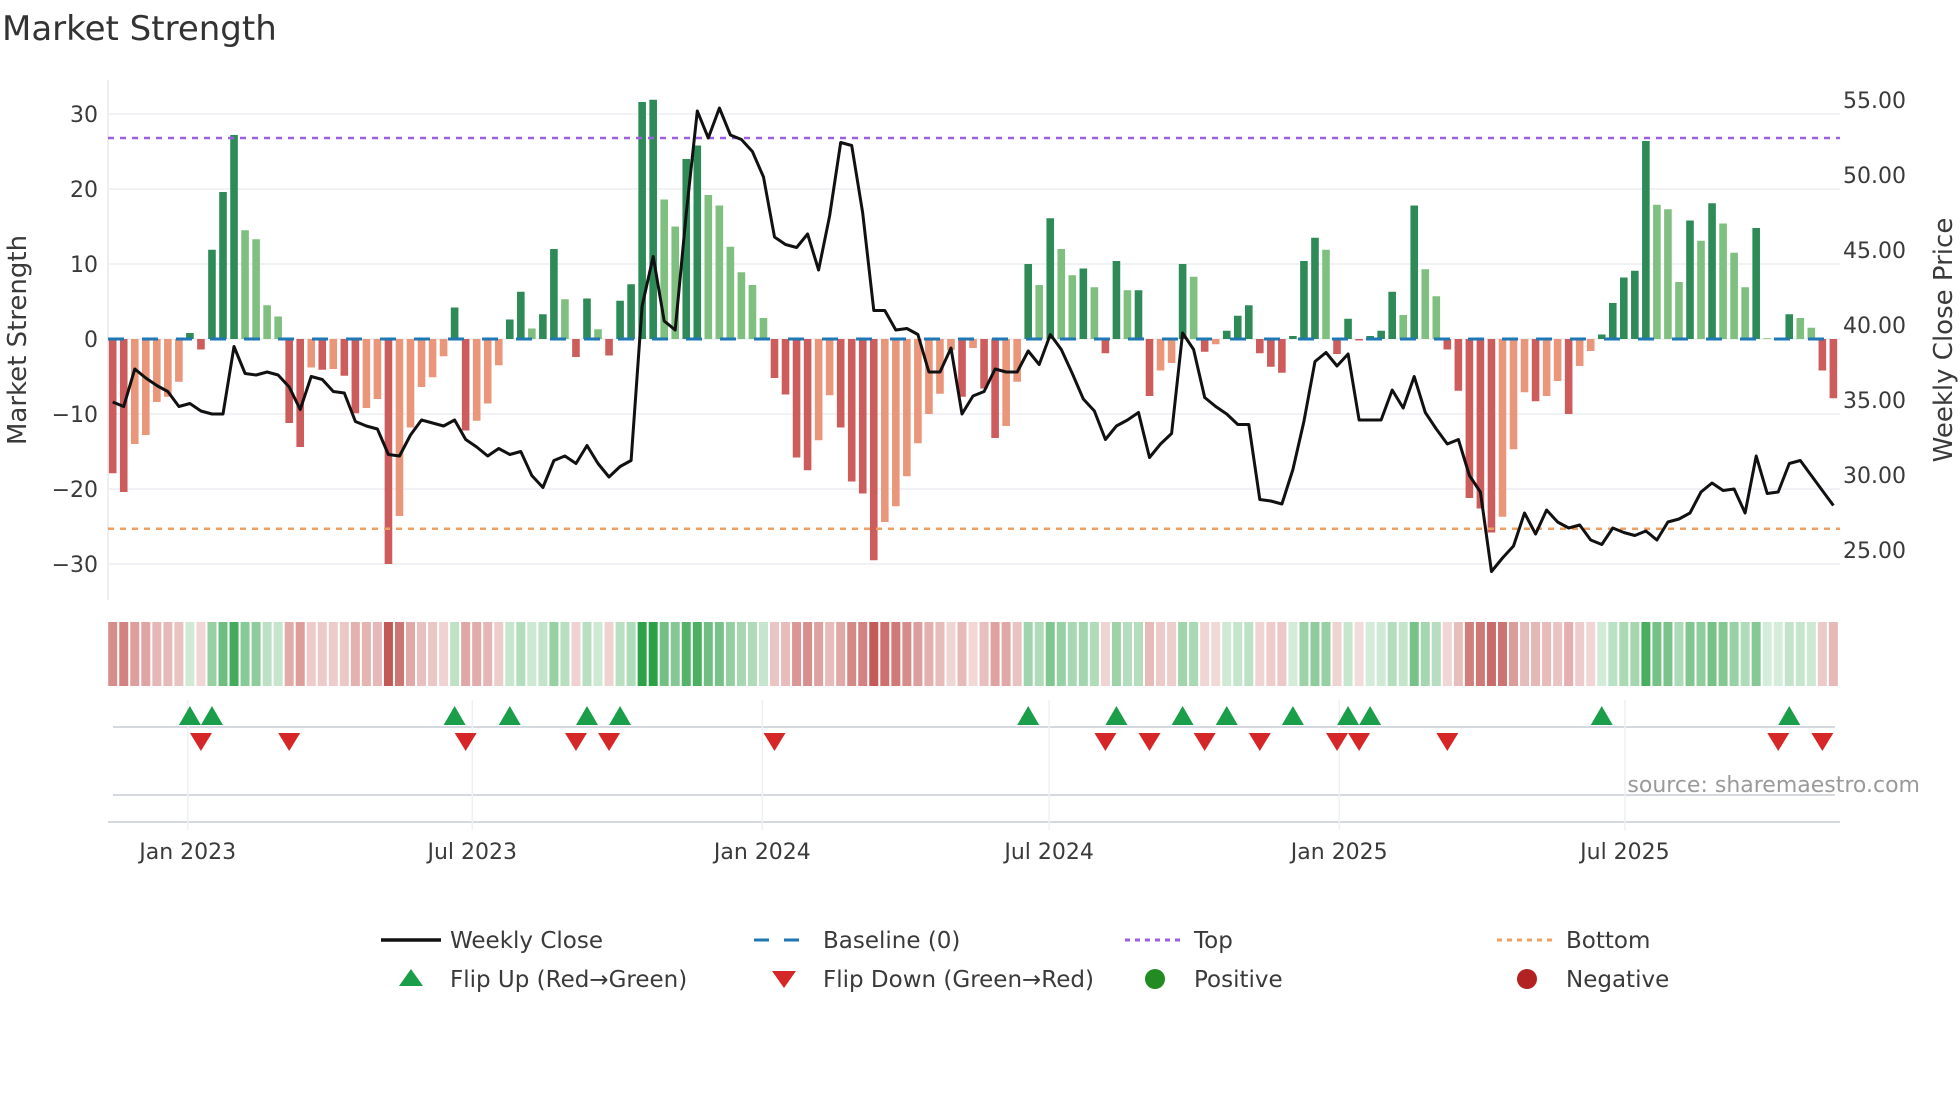  Describe the element at coordinates (1874, 251) in the screenshot. I see `y2-tick-label: 45.00` at that location.